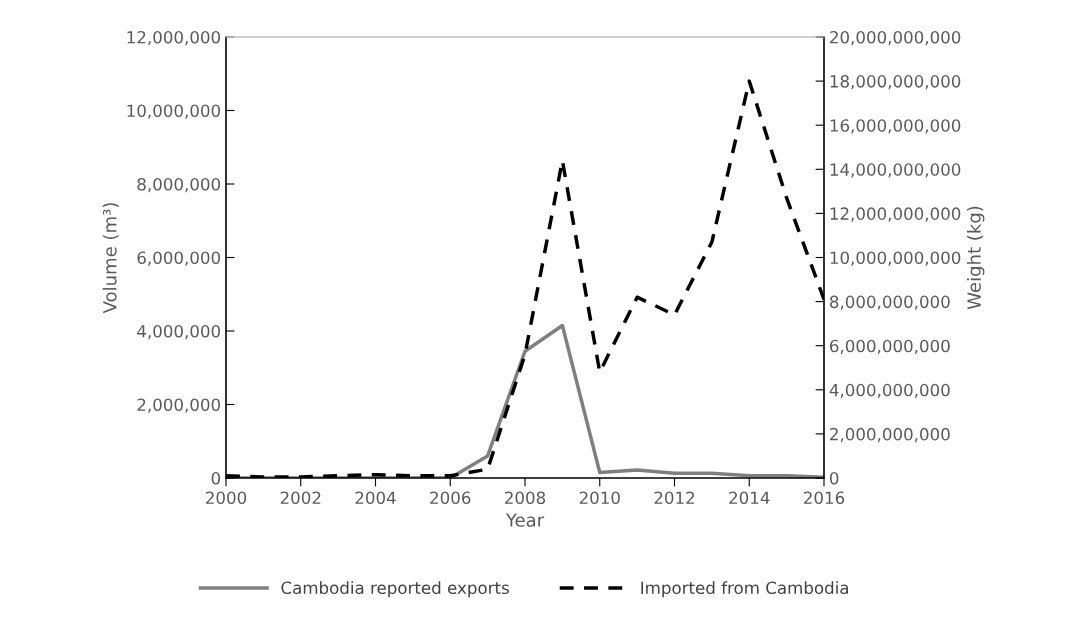 Image resolution: width=1071 pixels, height=619 pixels. What do you see at coordinates (174, 111) in the screenshot?
I see `y-tick-label: 10,000,000` at bounding box center [174, 111].